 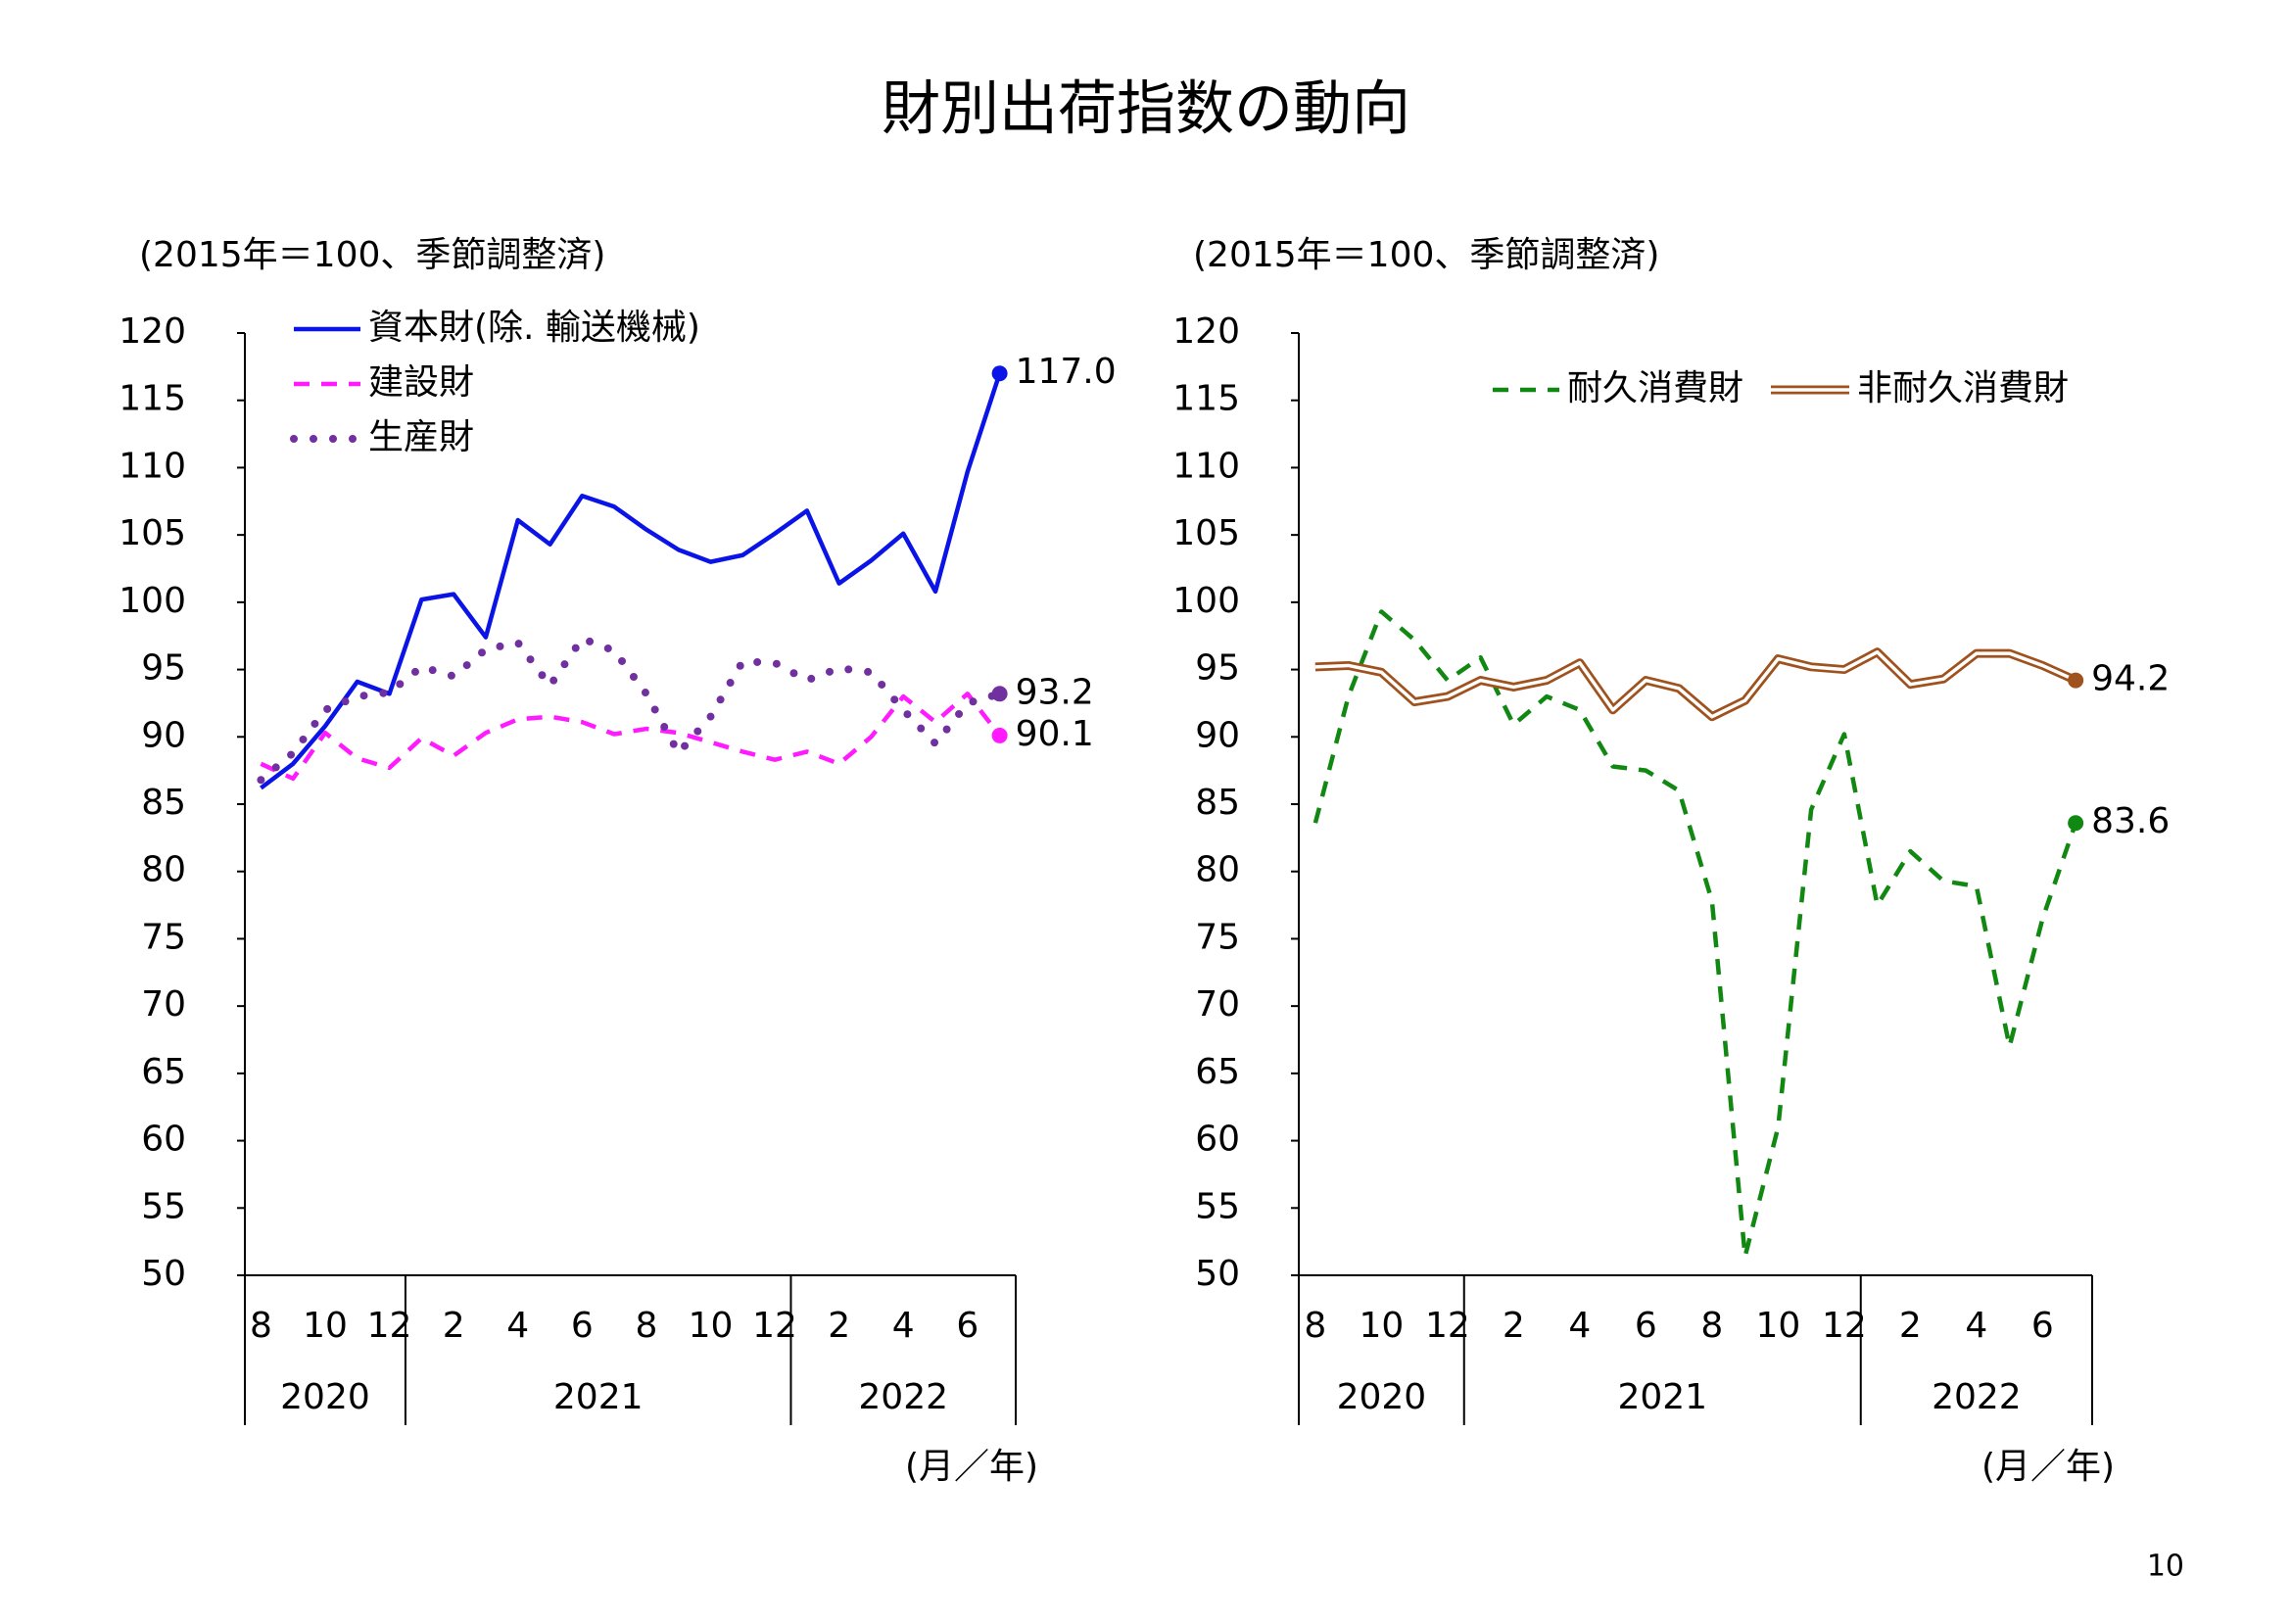 I want to click on page-number: 10, so click(x=2165, y=1567).